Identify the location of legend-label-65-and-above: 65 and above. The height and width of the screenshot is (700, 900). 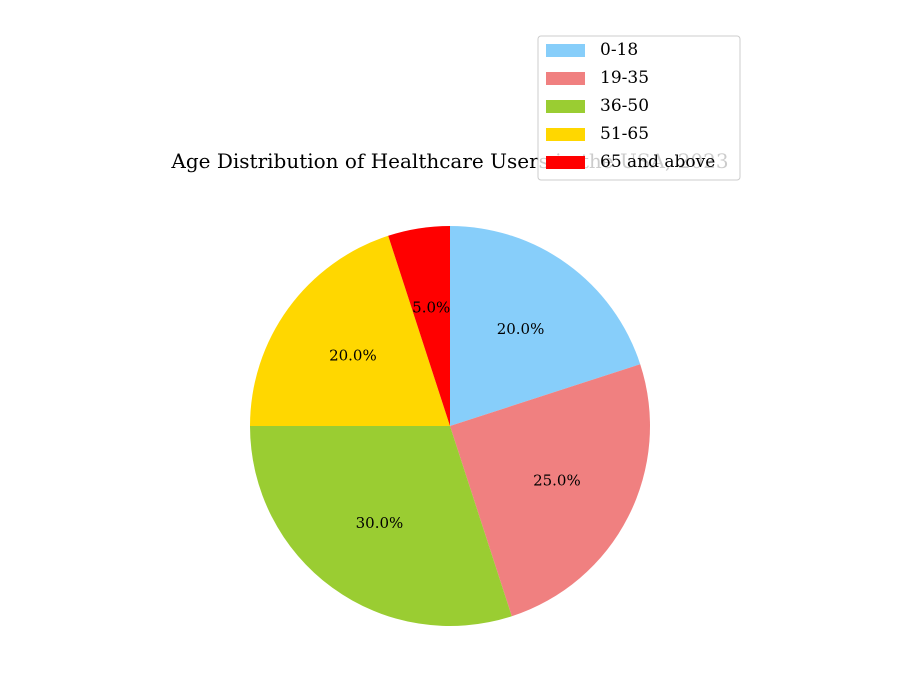
(657, 162).